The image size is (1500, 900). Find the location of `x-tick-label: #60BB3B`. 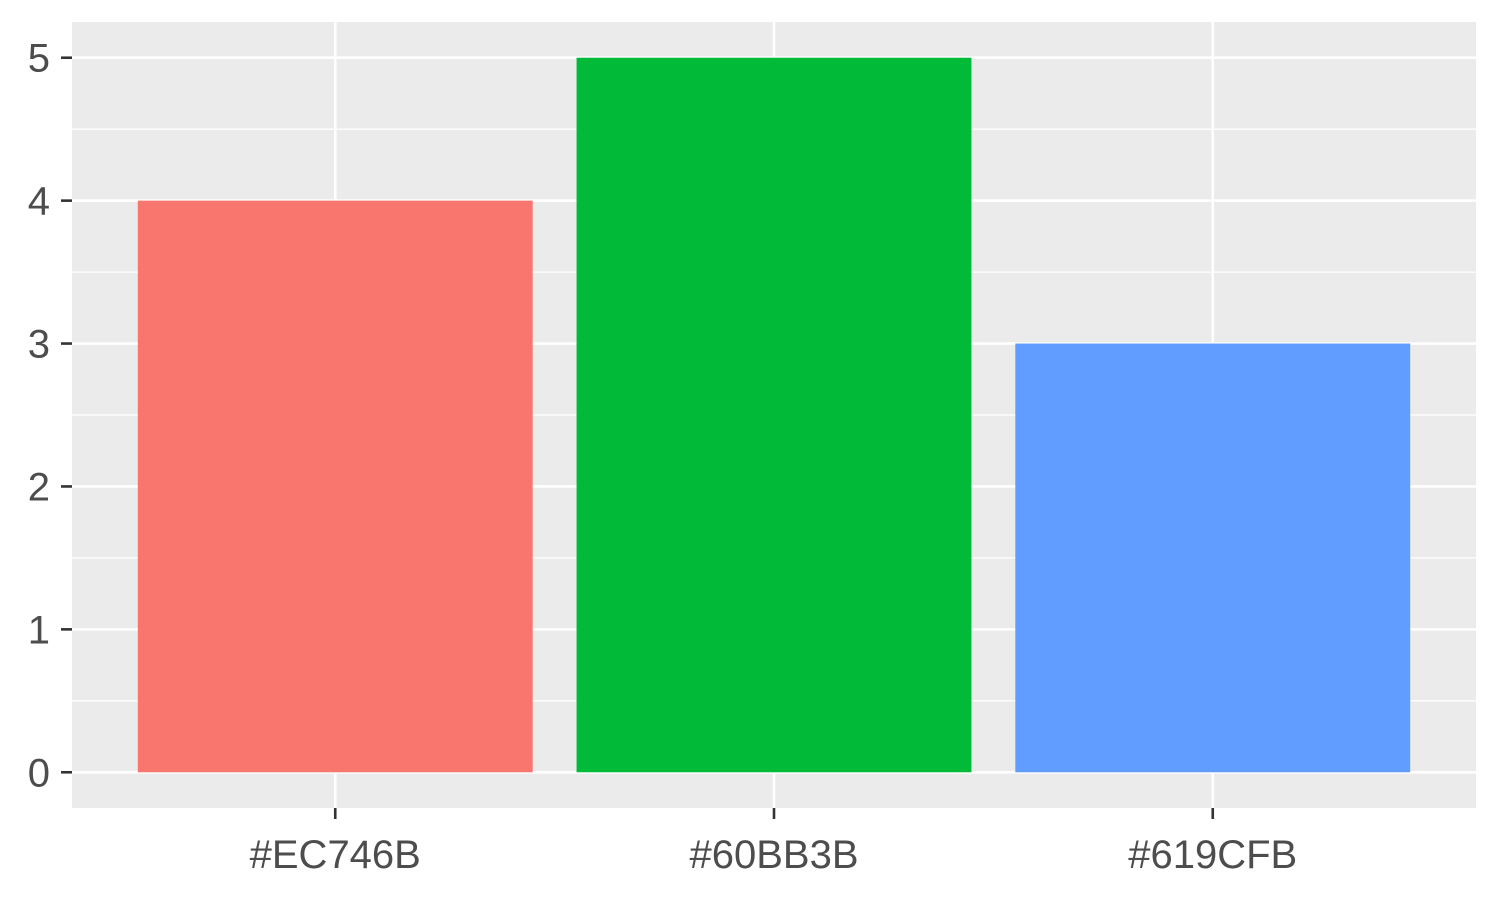

x-tick-label: #60BB3B is located at coordinates (773, 855).